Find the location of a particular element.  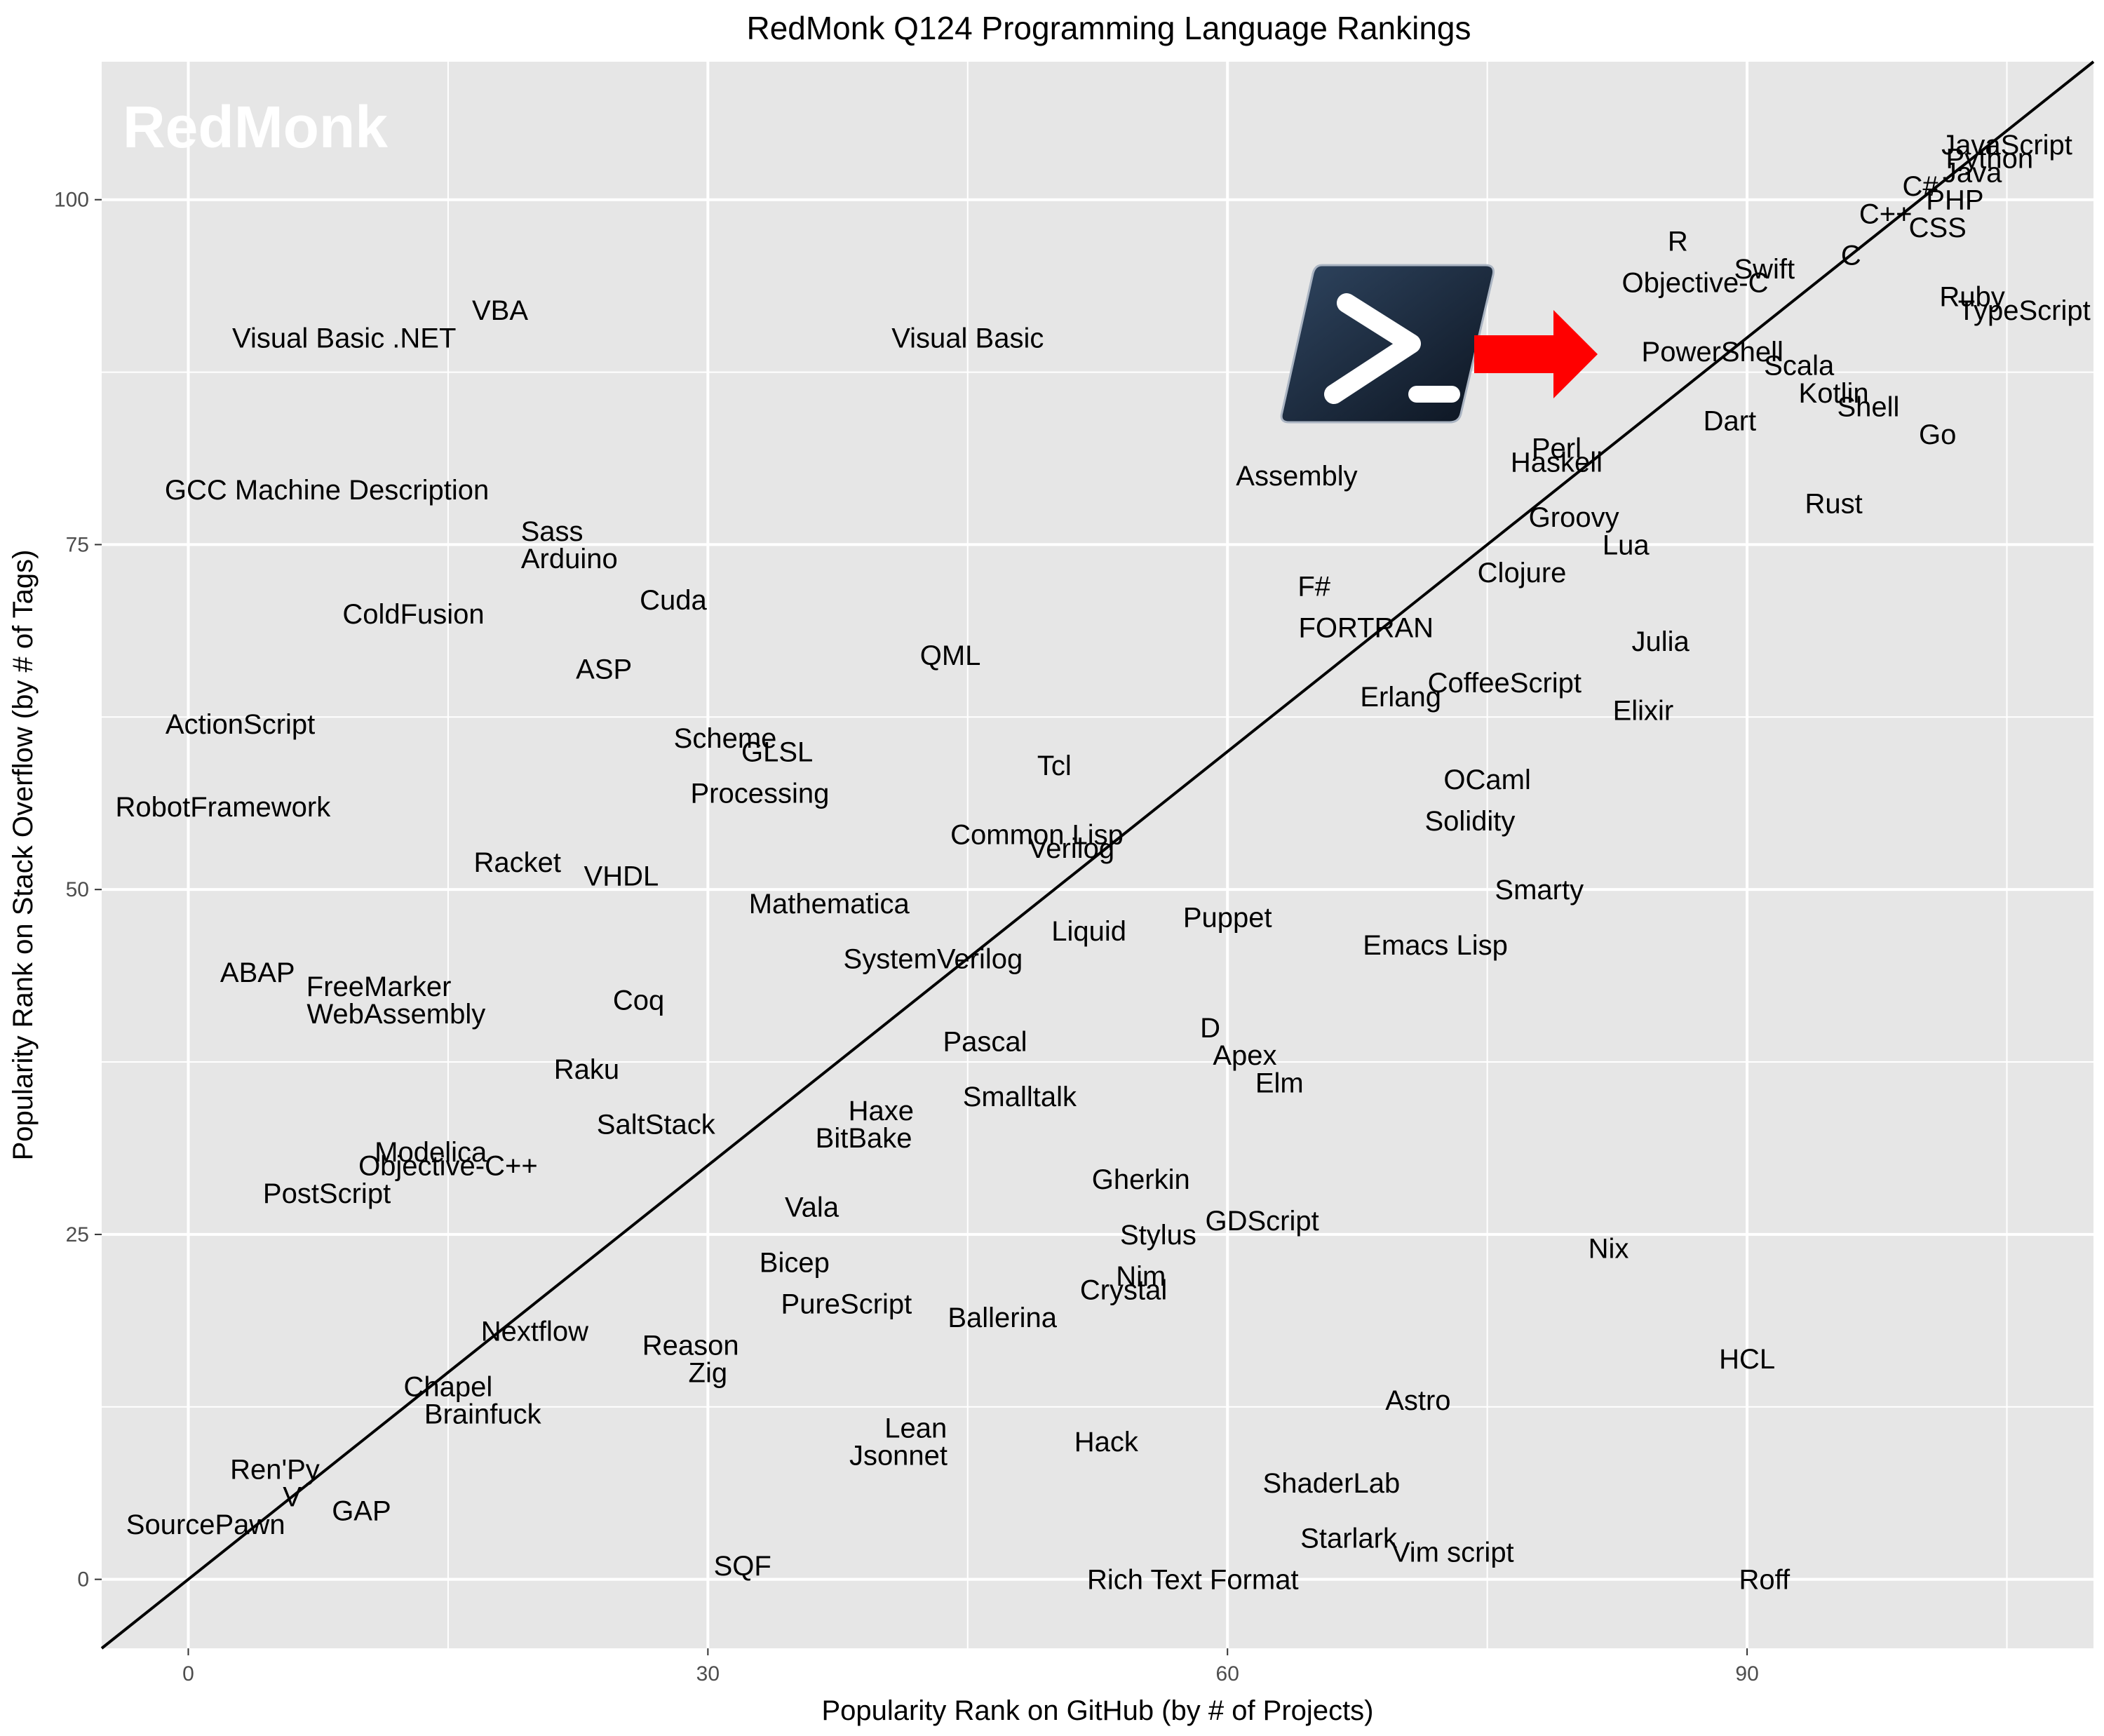

data-label: RobotFramework is located at coordinates (223, 807).